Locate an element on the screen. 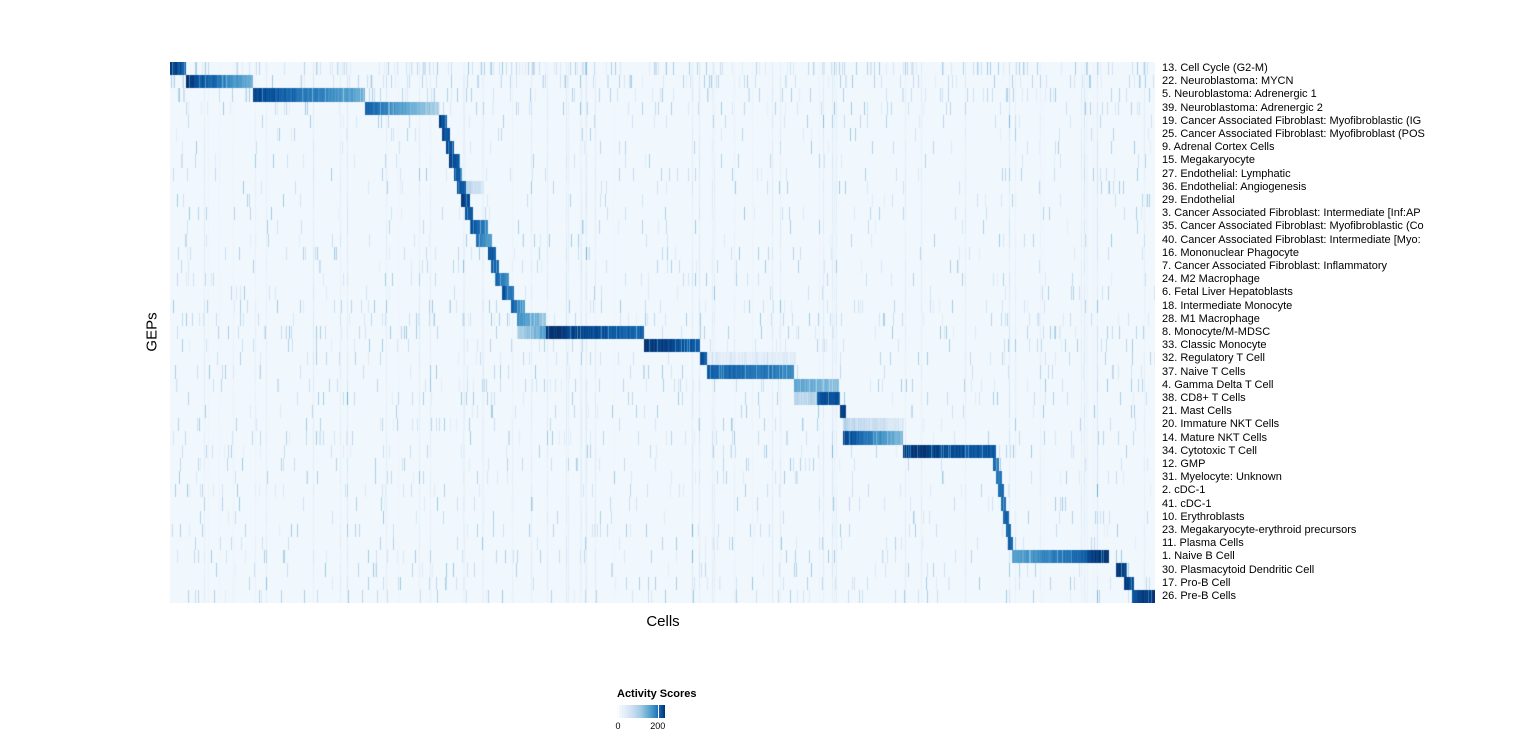  gep-row-label: 1. Naive B Cell is located at coordinates (1198, 556).